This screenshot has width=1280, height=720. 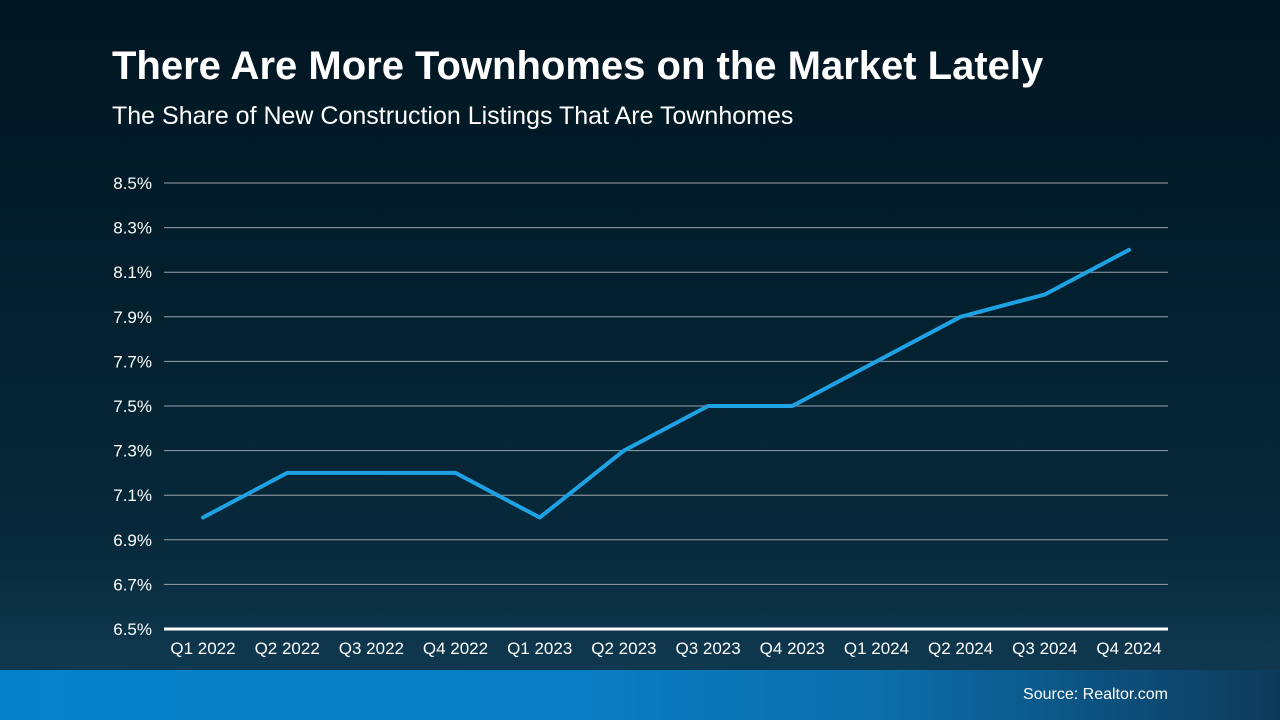 What do you see at coordinates (132, 361) in the screenshot?
I see `y-tick-label: 7.7%` at bounding box center [132, 361].